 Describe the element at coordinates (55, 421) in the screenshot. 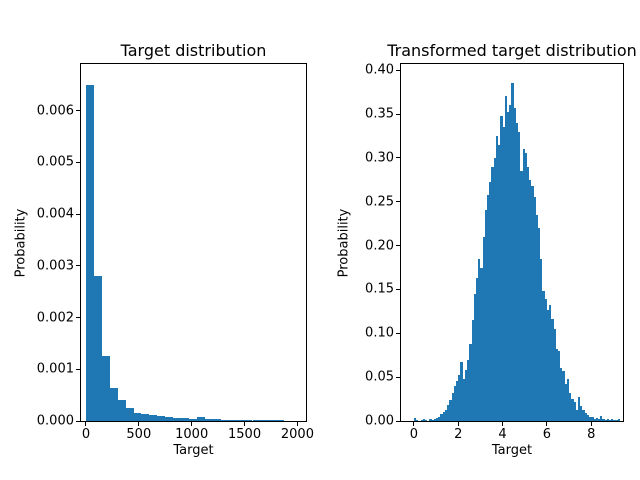

I see `y-tick-label: 0.000` at that location.